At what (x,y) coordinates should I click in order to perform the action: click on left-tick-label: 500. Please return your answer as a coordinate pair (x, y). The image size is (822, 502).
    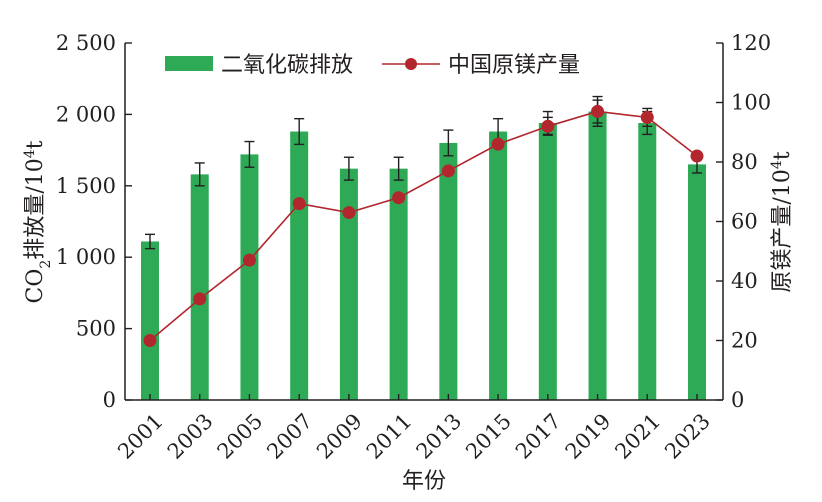
    Looking at the image, I should click on (96, 329).